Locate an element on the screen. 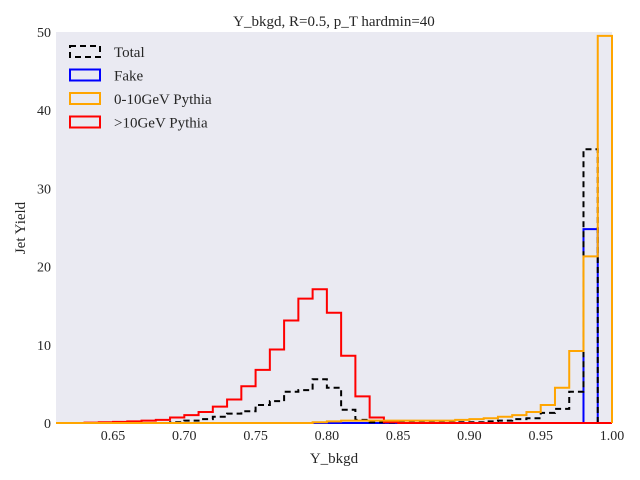  x-tick-label: 0.90 is located at coordinates (469, 436).